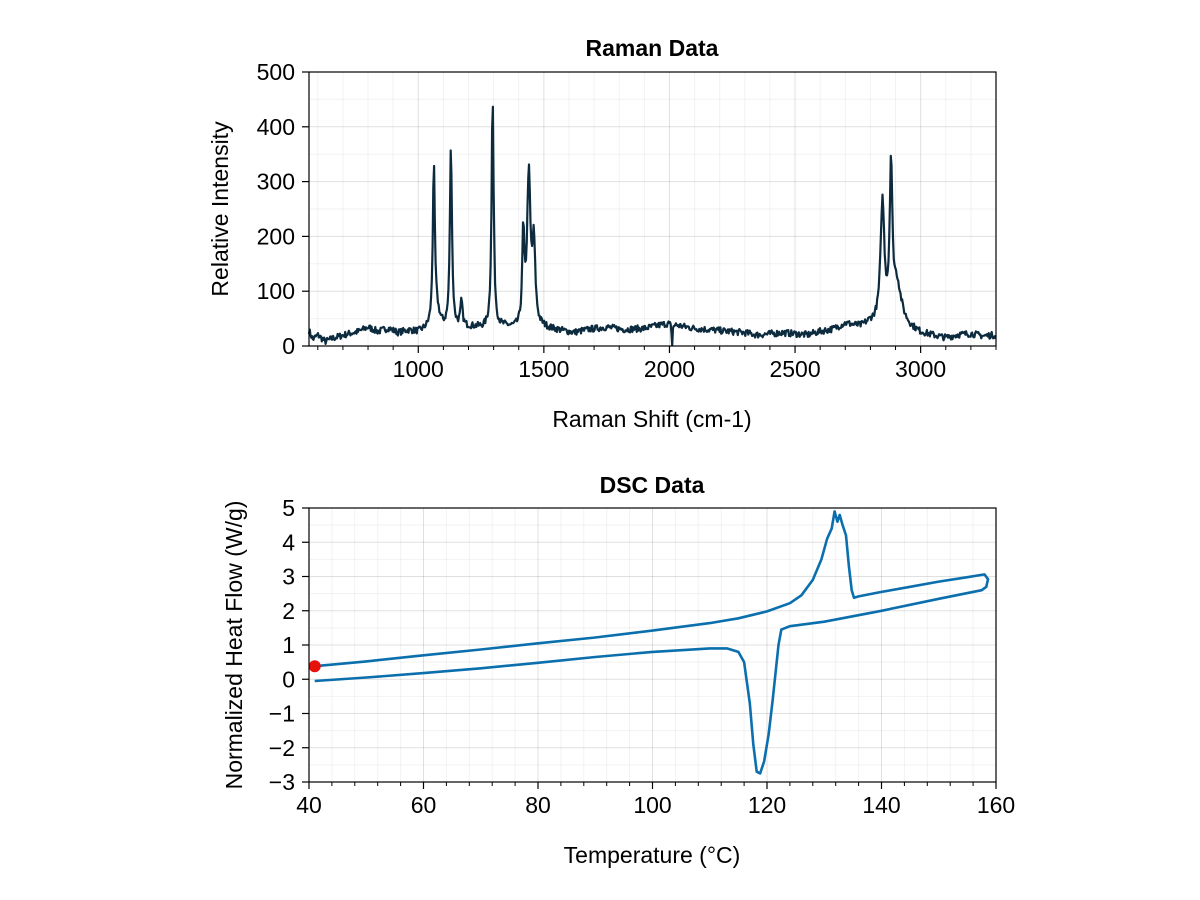 The height and width of the screenshot is (900, 1200). I want to click on raman-xtick-label: 2000, so click(669, 369).